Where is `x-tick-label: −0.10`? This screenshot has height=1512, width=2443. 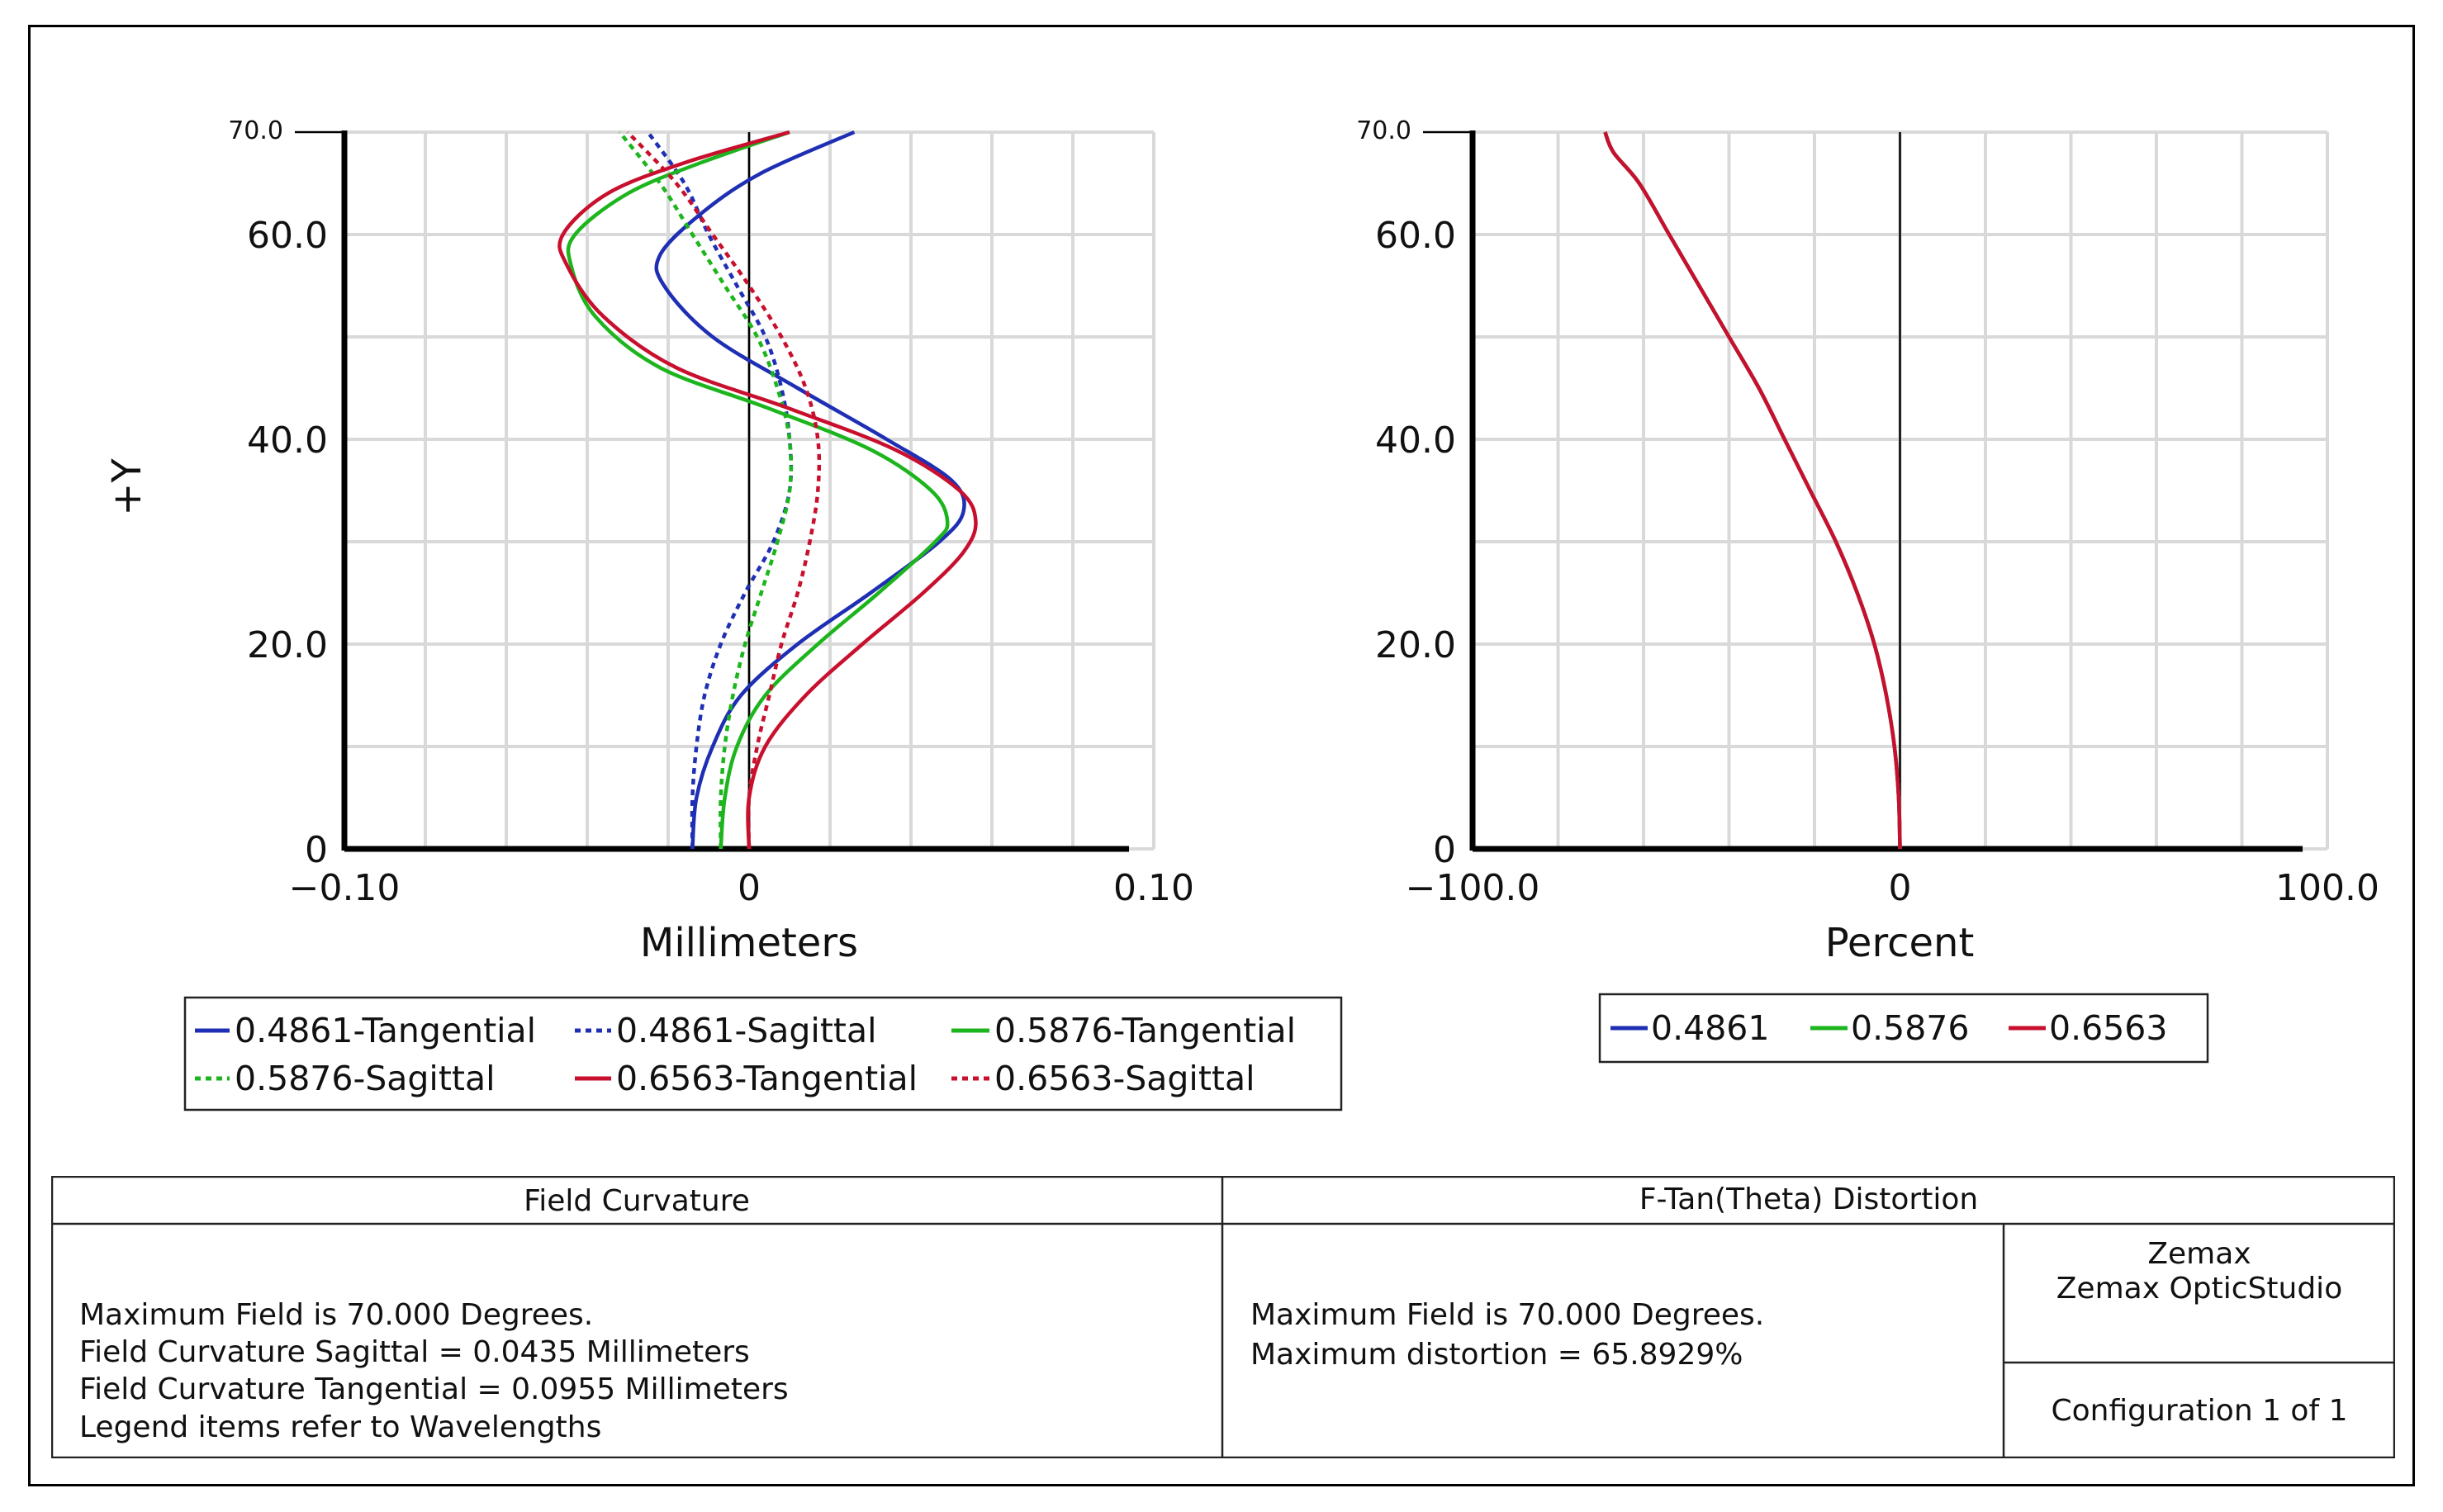 x-tick-label: −0.10 is located at coordinates (345, 888).